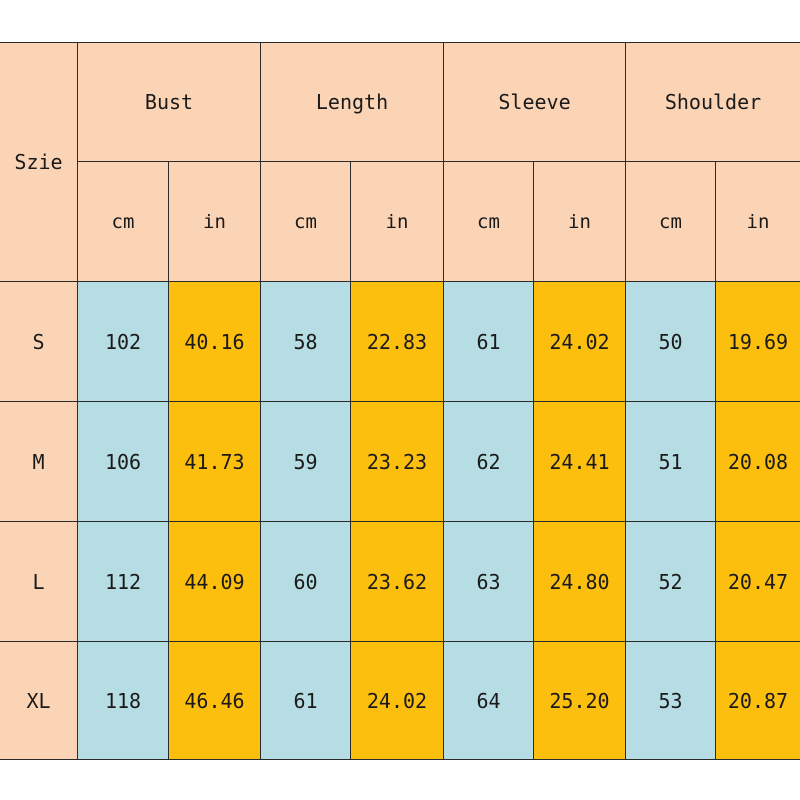 The height and width of the screenshot is (800, 800). What do you see at coordinates (123, 582) in the screenshot?
I see `table-cell: 112` at bounding box center [123, 582].